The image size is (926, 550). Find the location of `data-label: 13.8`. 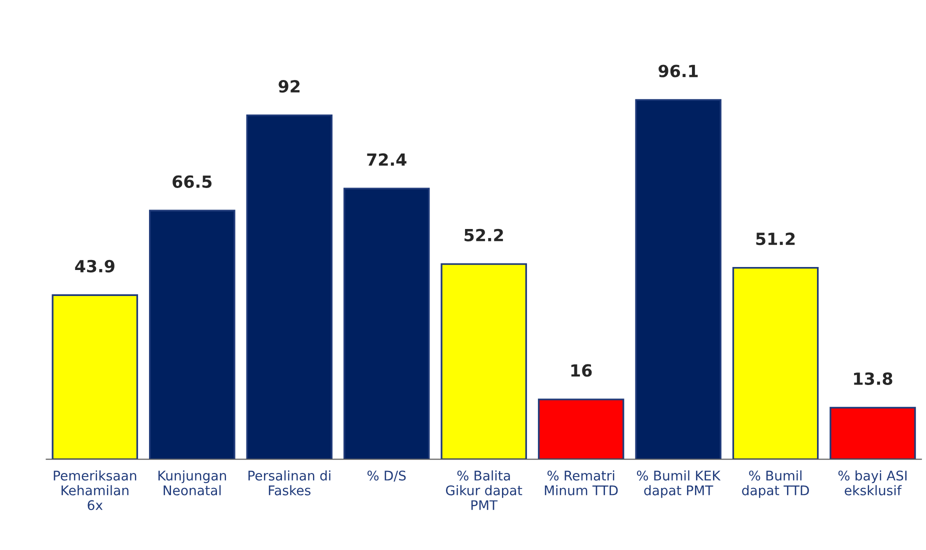

data-label: 13.8 is located at coordinates (873, 378).